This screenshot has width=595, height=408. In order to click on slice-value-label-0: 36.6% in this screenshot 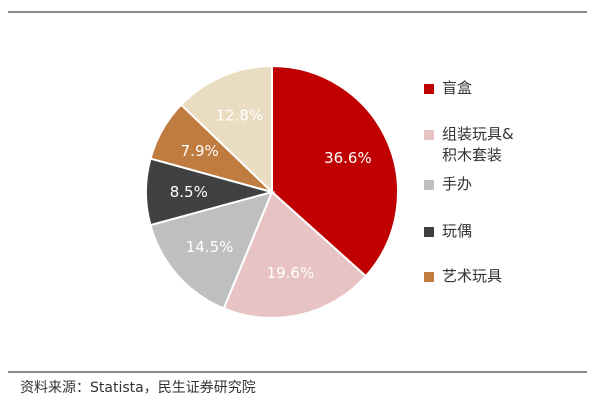, I will do `click(348, 158)`.